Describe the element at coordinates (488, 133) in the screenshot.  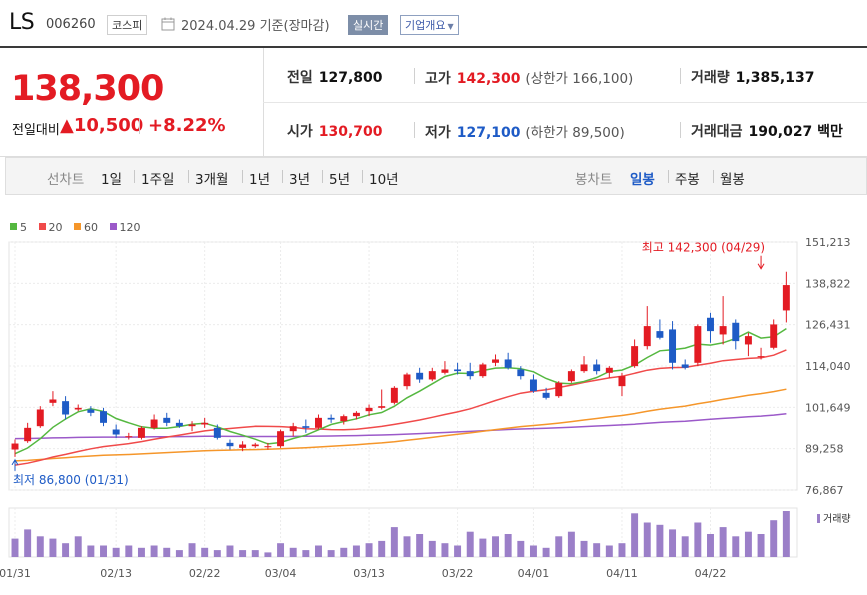
I see `low-value: 127,100` at that location.